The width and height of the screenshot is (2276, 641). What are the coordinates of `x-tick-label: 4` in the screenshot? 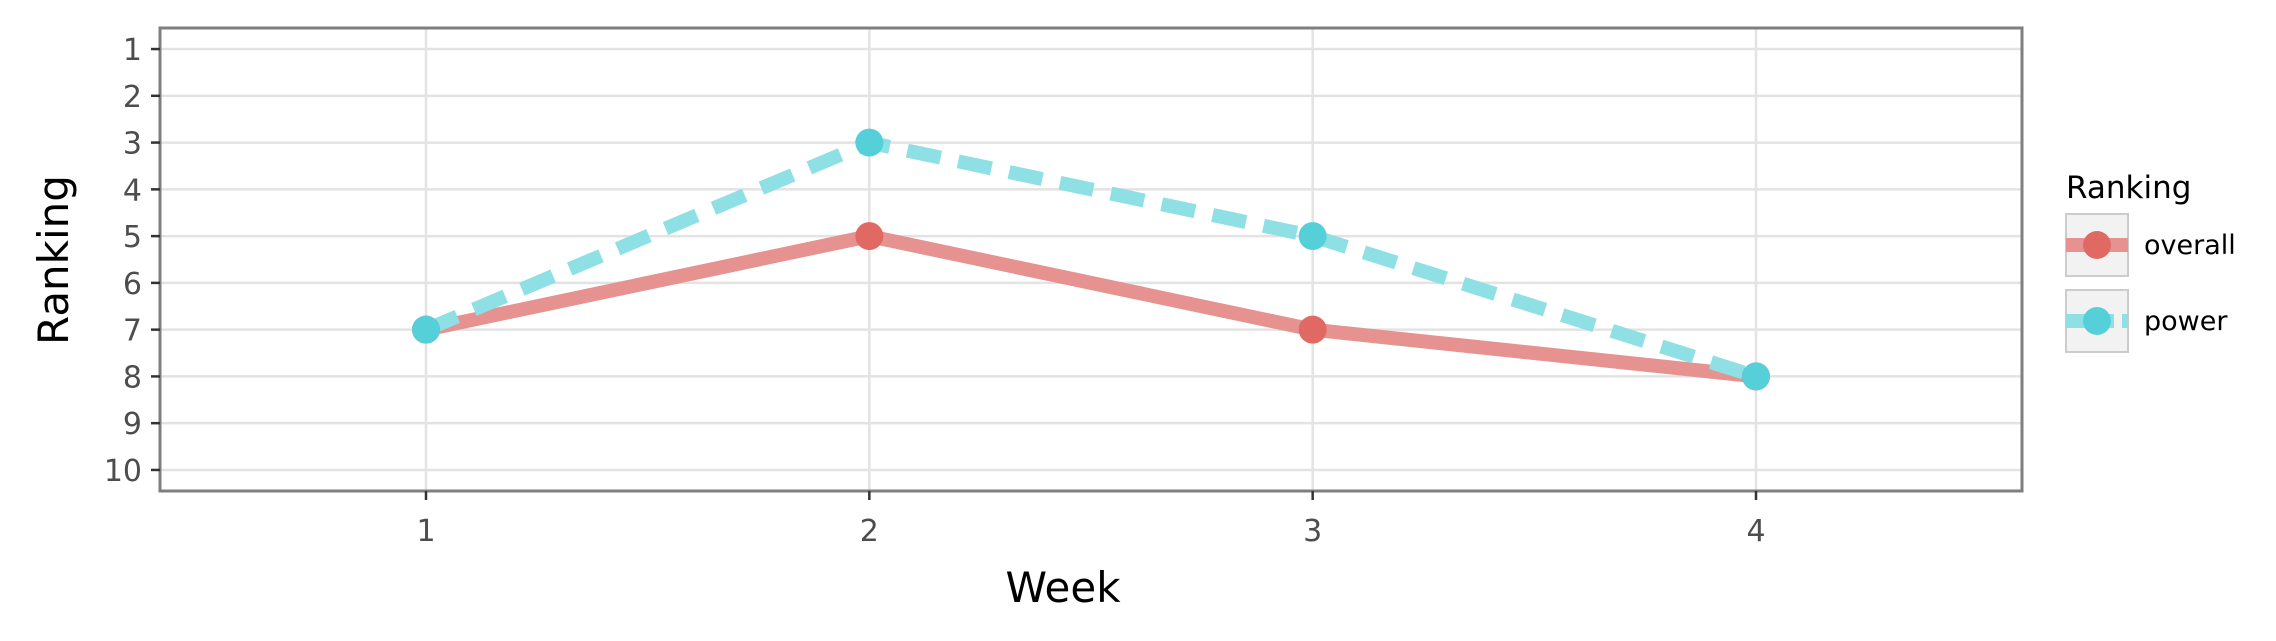 It's located at (1755, 531).